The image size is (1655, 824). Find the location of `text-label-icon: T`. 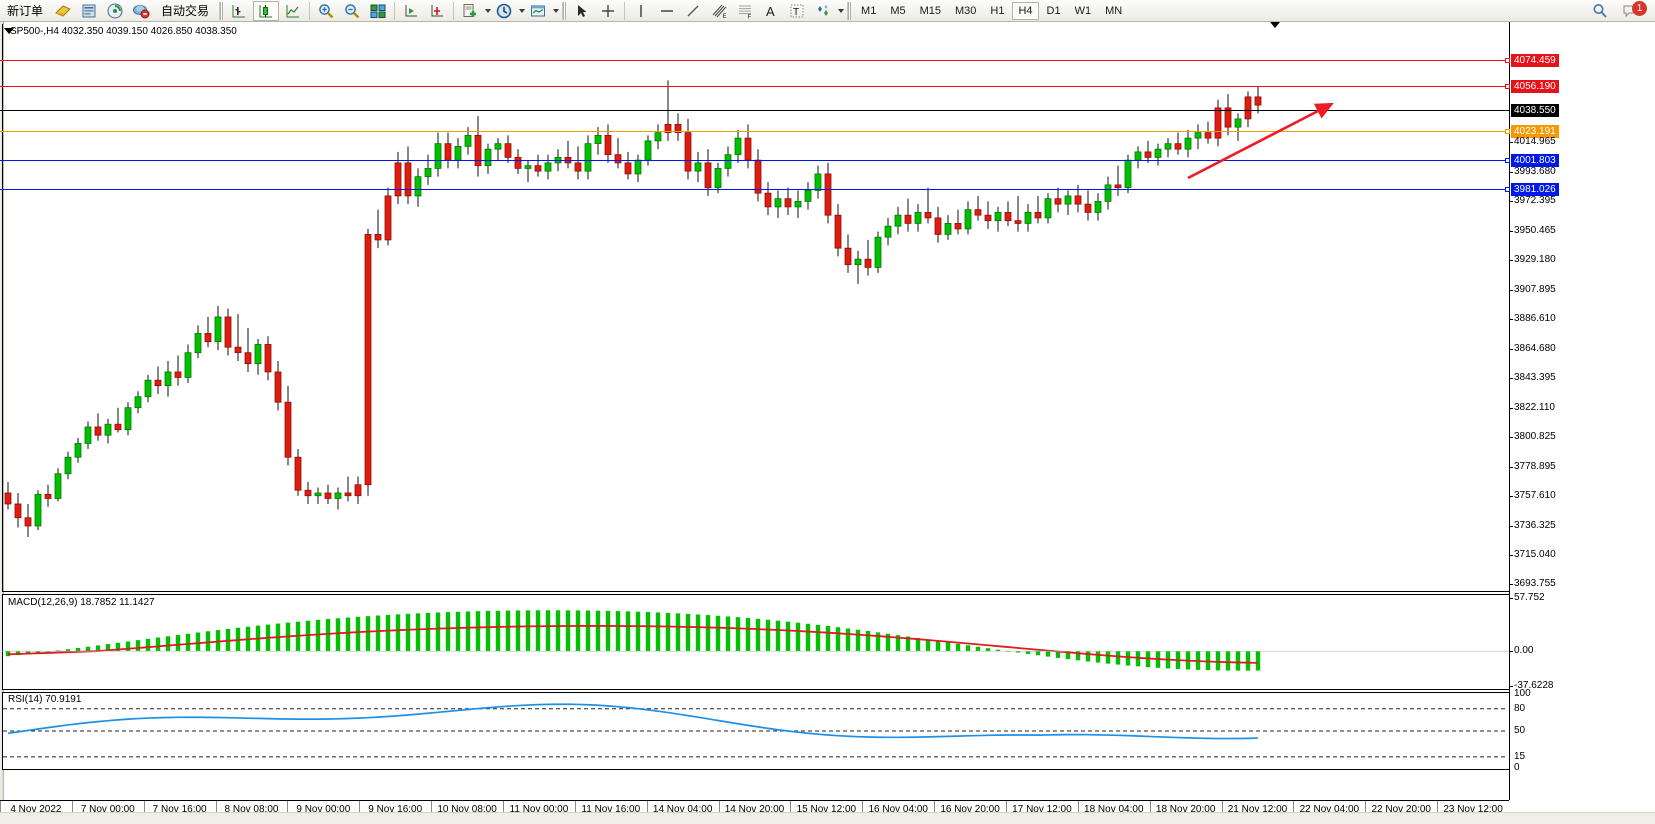

text-label-icon: T is located at coordinates (797, 11).